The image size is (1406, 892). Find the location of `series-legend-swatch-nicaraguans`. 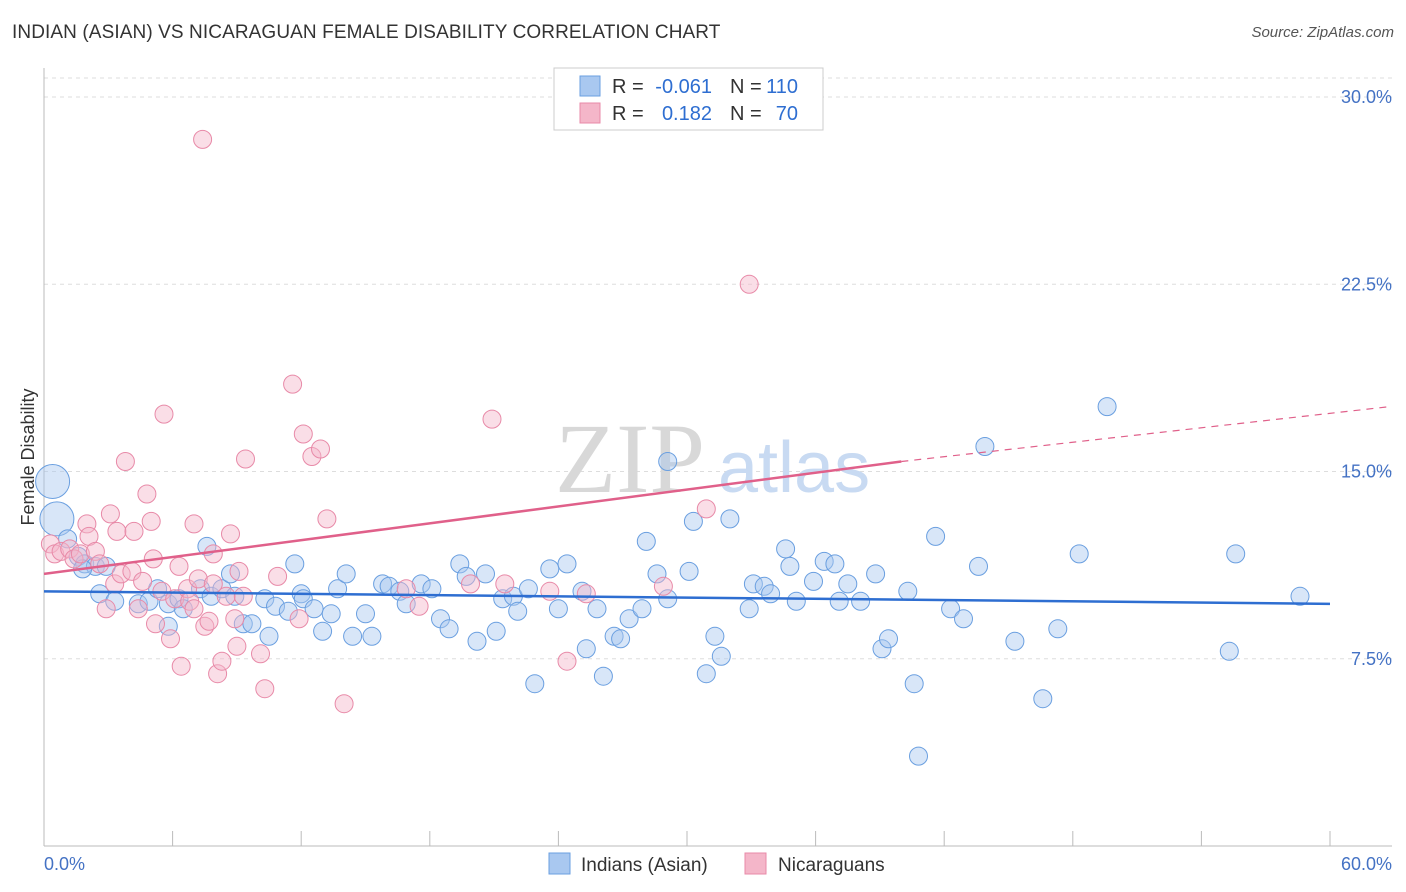

series-legend-swatch-nicaraguans is located at coordinates (755, 863).